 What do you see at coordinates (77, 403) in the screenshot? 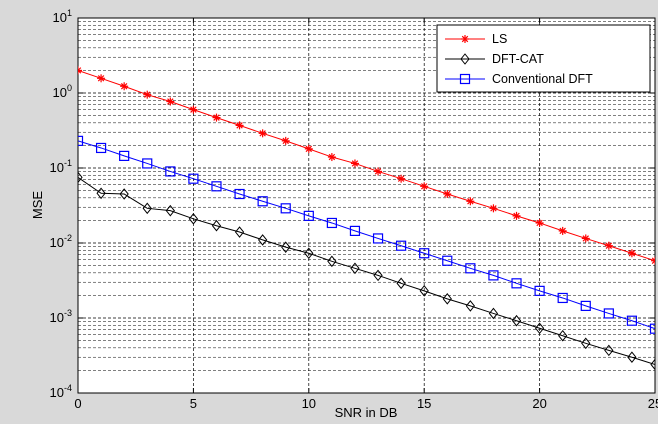
I see `x-tick-label: 0` at bounding box center [77, 403].